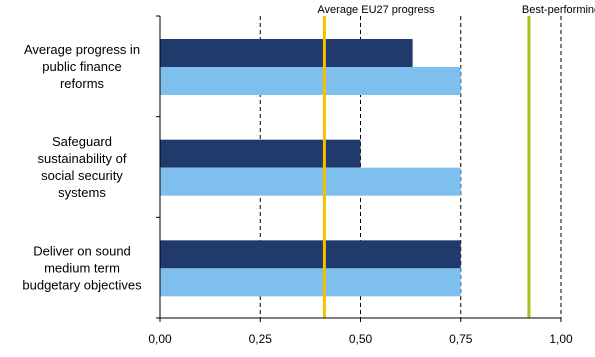 The height and width of the screenshot is (357, 595). What do you see at coordinates (82, 158) in the screenshot?
I see `category-label-line: sustainability of` at bounding box center [82, 158].